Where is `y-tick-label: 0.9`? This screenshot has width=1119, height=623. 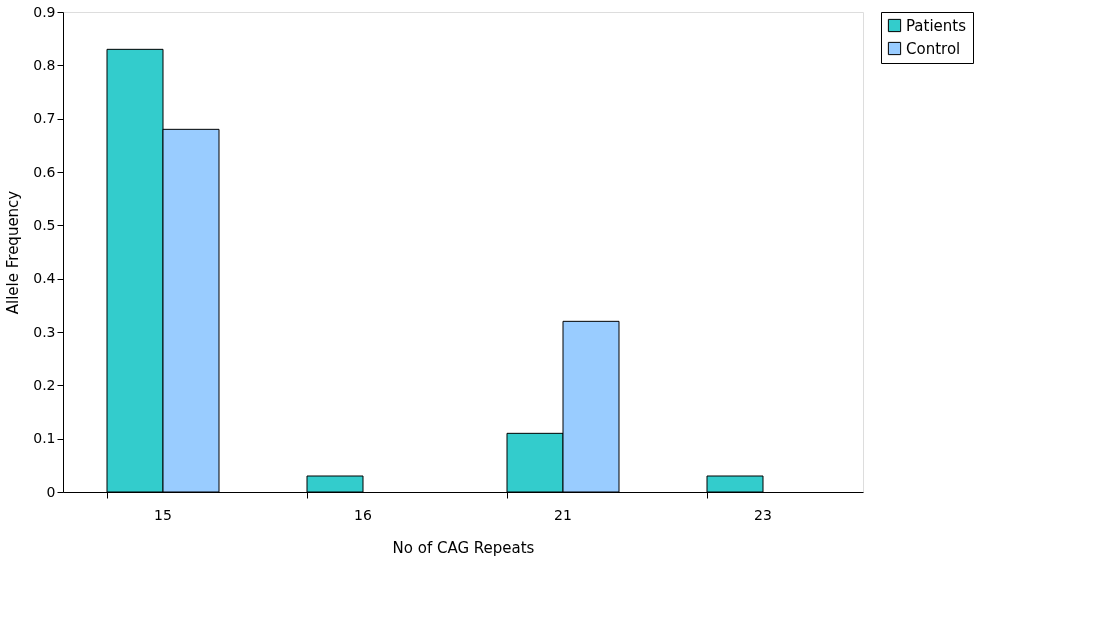
y-tick-label: 0.9 is located at coordinates (44, 11).